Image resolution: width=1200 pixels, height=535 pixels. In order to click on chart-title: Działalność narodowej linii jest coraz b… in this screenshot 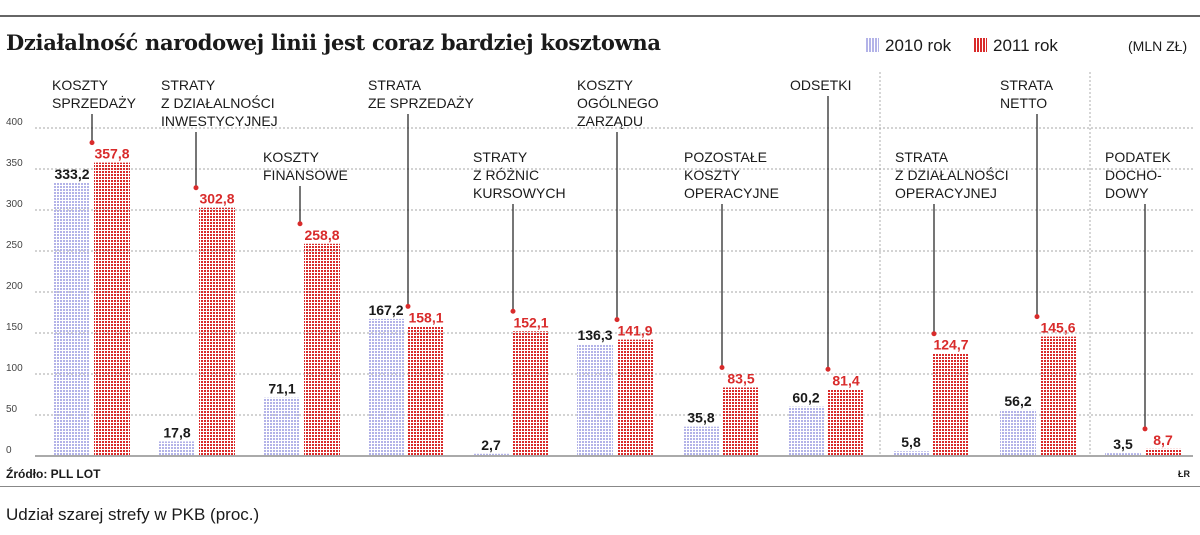, I will do `click(333, 42)`.